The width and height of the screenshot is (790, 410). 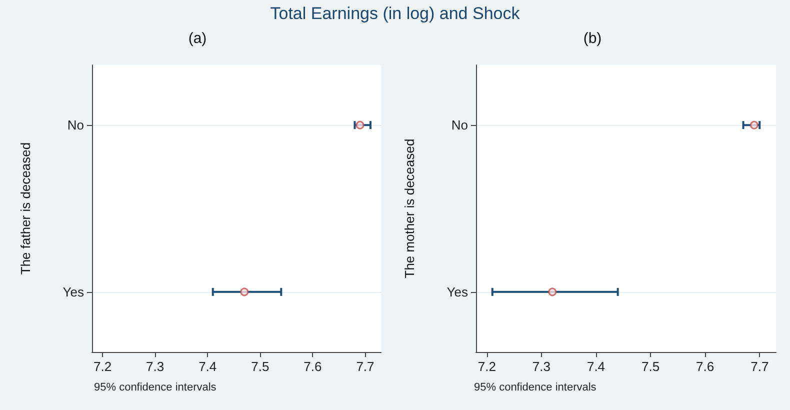 I want to click on chart-subtitle: (b), so click(x=592, y=38).